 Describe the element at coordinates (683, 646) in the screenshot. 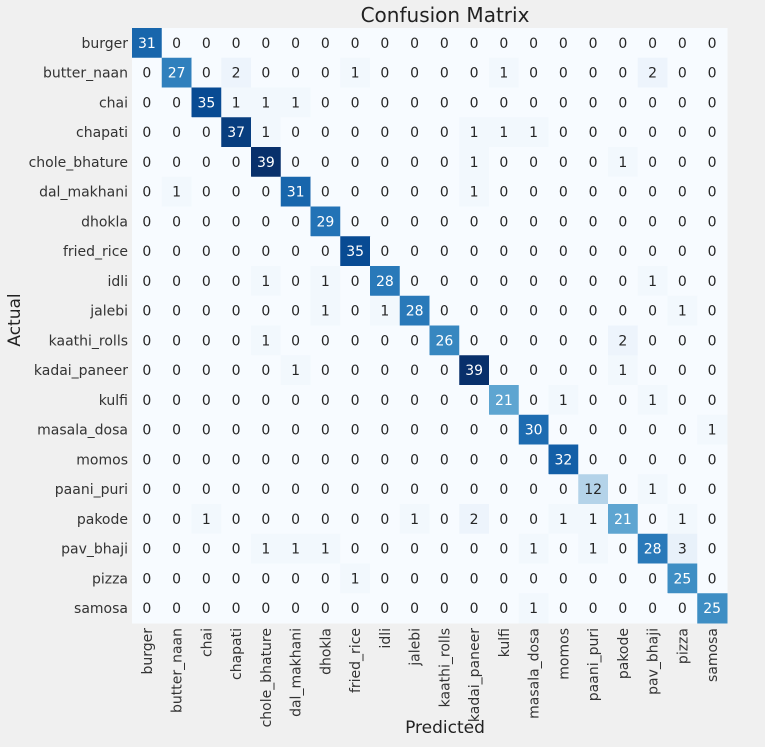

I see `x-tick-label: pizza` at that location.